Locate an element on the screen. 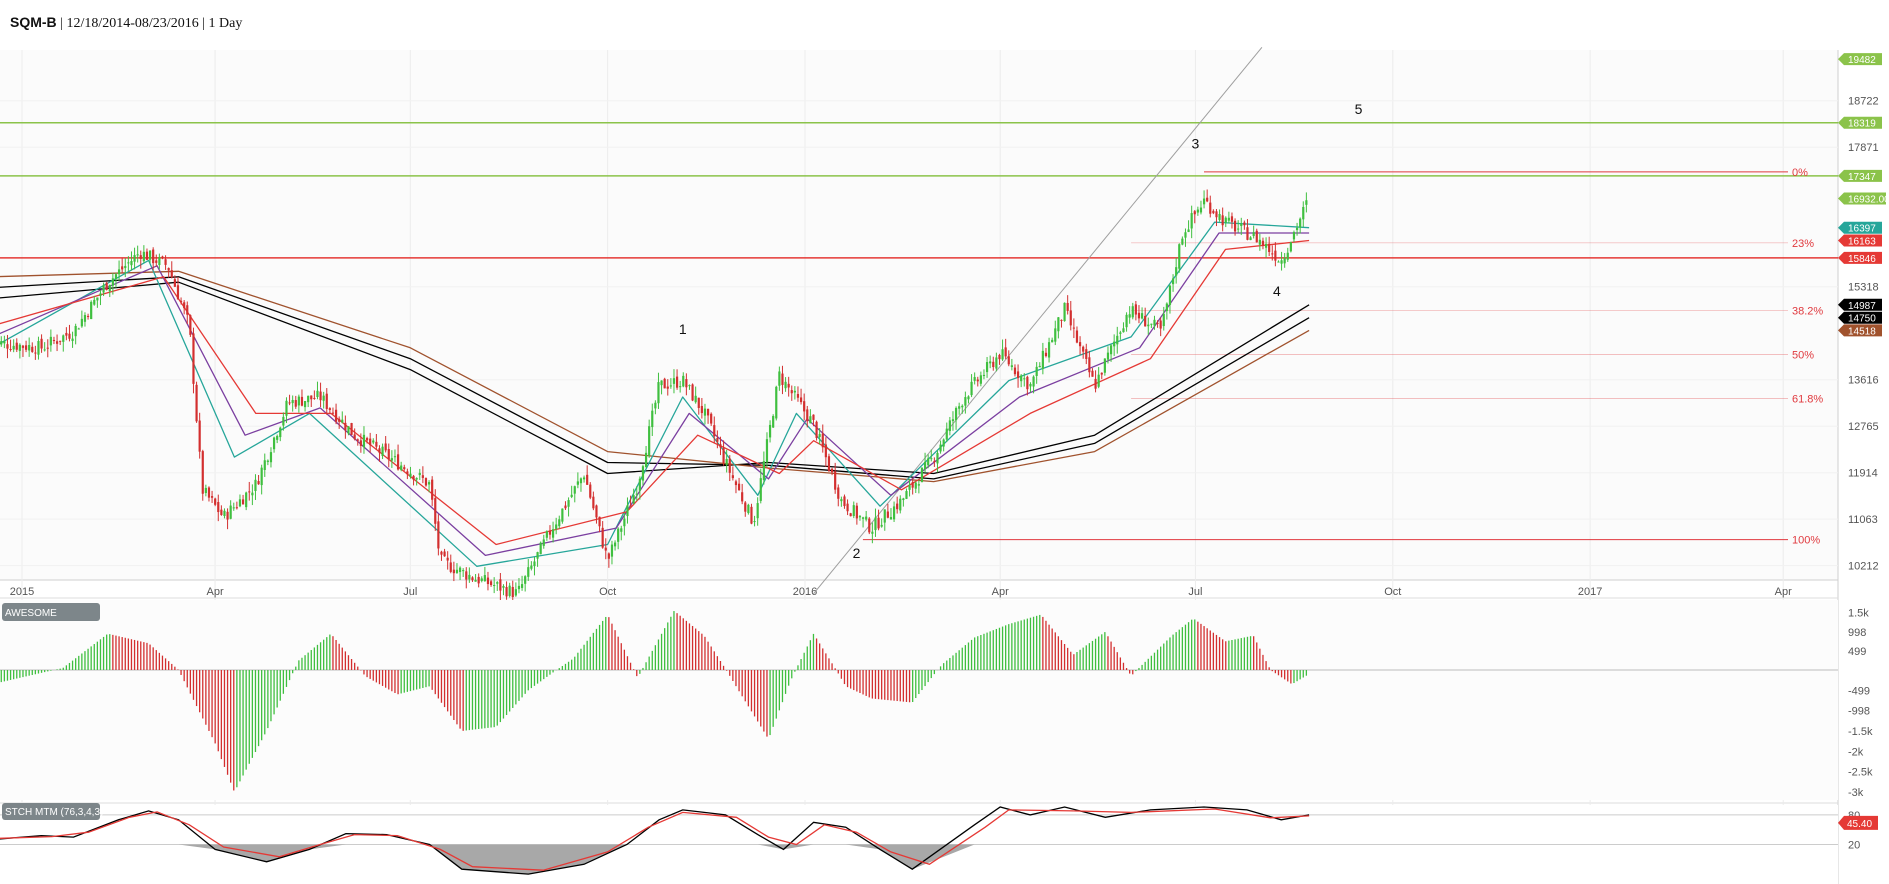 The height and width of the screenshot is (884, 1889). price-tag-label: 14518 is located at coordinates (1862, 331).